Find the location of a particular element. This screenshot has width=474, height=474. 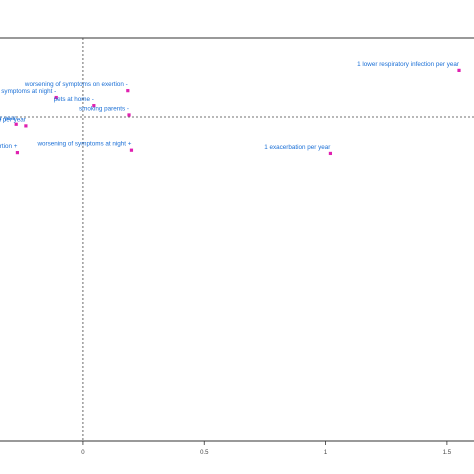

x-axis-ticks: 0 0.5 1 1.5 is located at coordinates (266, 448).